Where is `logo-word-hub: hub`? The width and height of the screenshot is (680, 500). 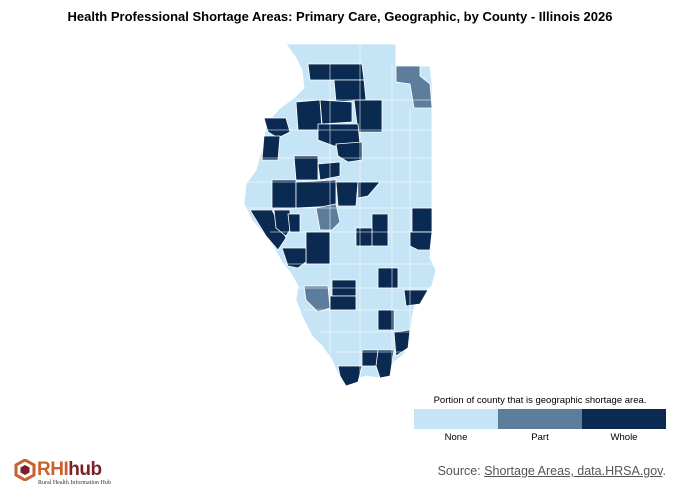
logo-word-hub: hub is located at coordinates (85, 469).